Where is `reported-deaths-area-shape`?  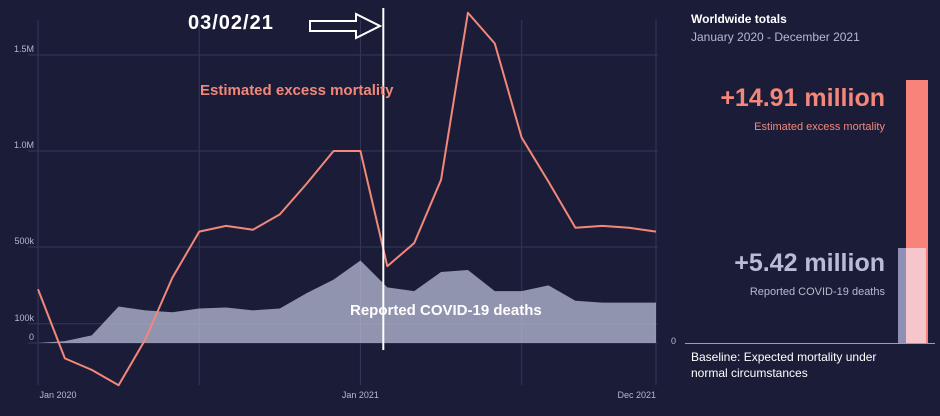 reported-deaths-area-shape is located at coordinates (347, 301).